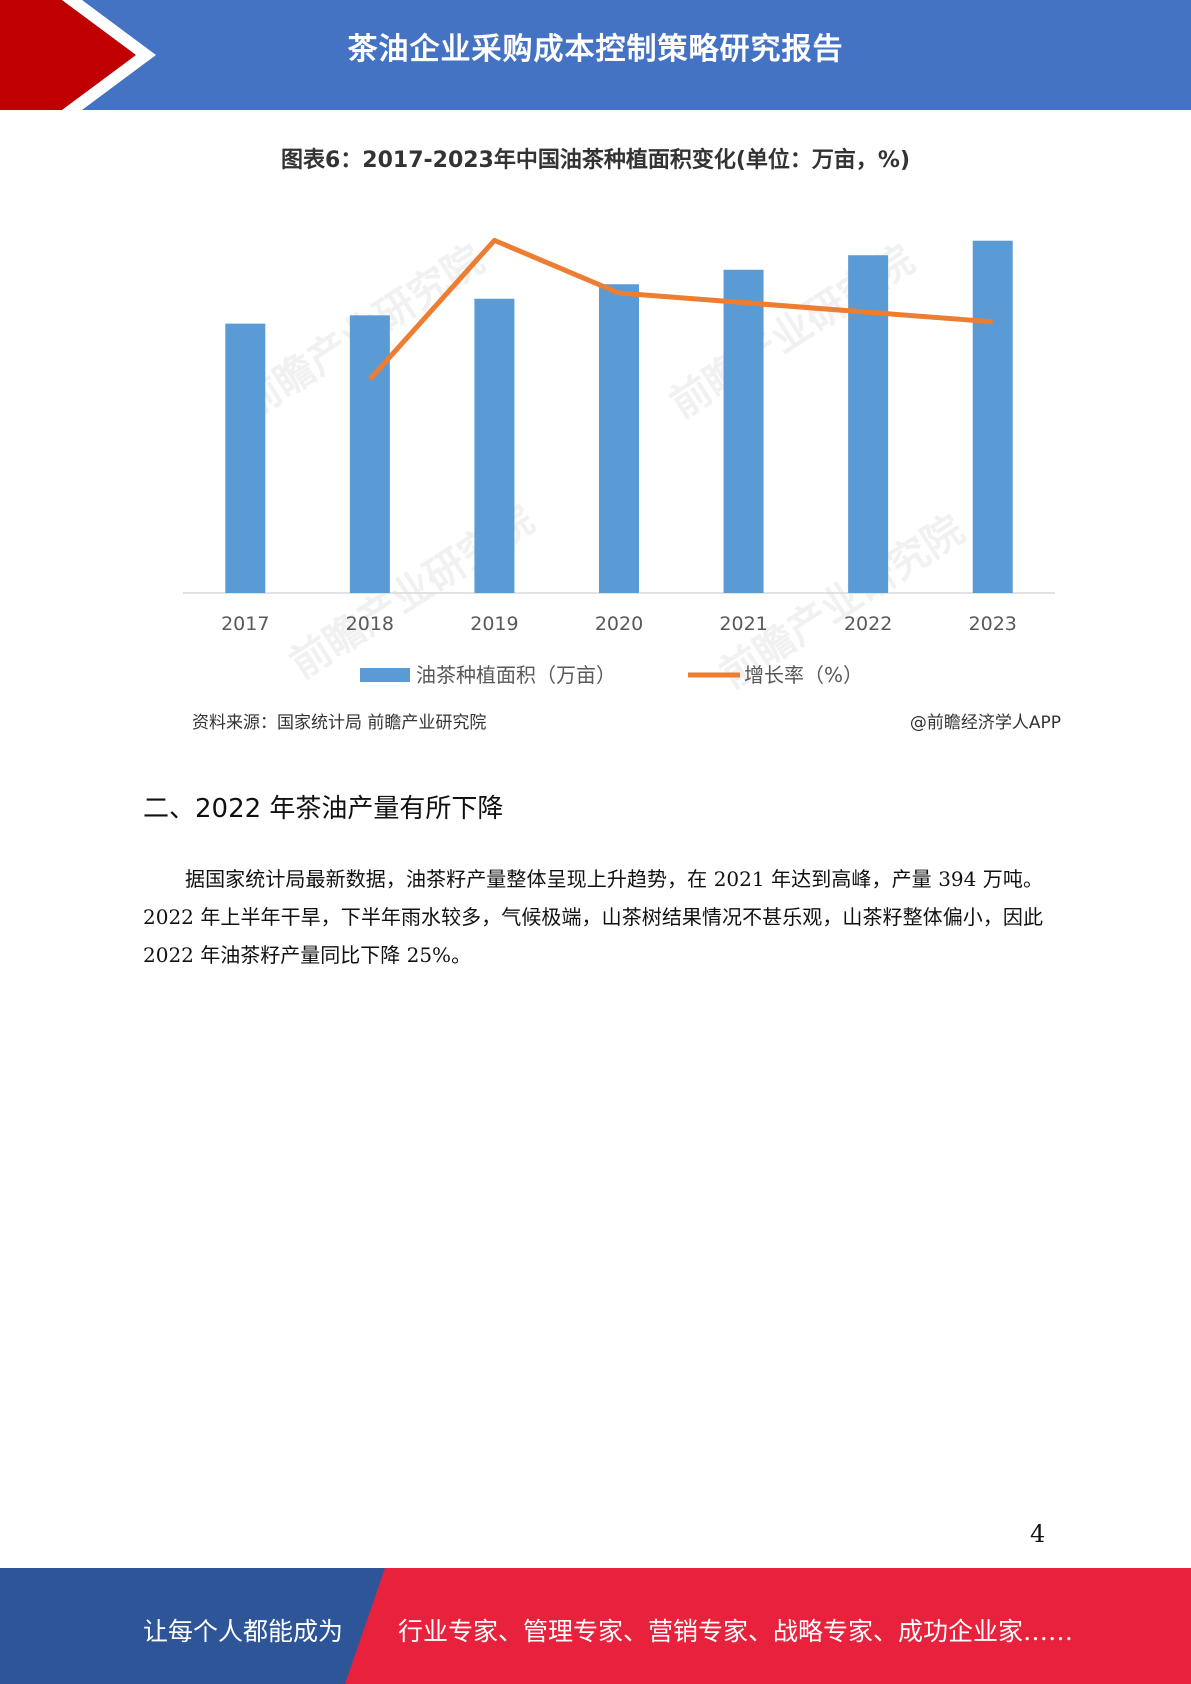 This screenshot has width=1191, height=1684. What do you see at coordinates (516, 675) in the screenshot?
I see `legend-label-bar: 油茶种植面积（万亩）` at bounding box center [516, 675].